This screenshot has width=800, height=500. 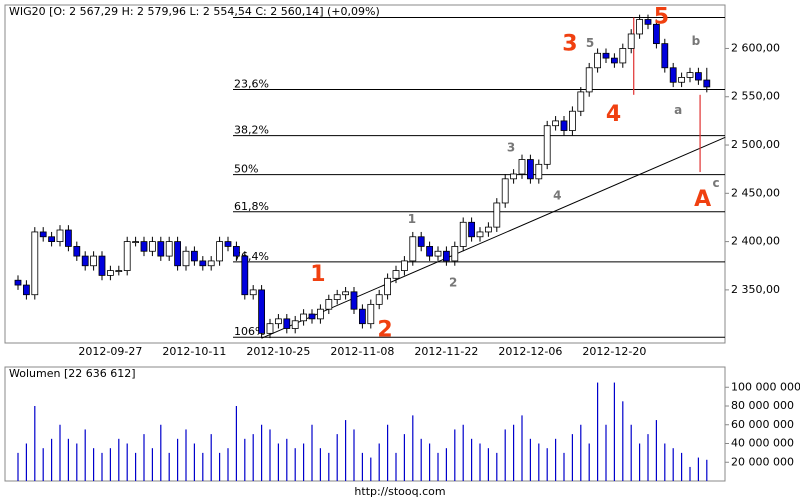 What do you see at coordinates (765, 386) in the screenshot?
I see `y-tick-label: 100 000 000` at bounding box center [765, 386].